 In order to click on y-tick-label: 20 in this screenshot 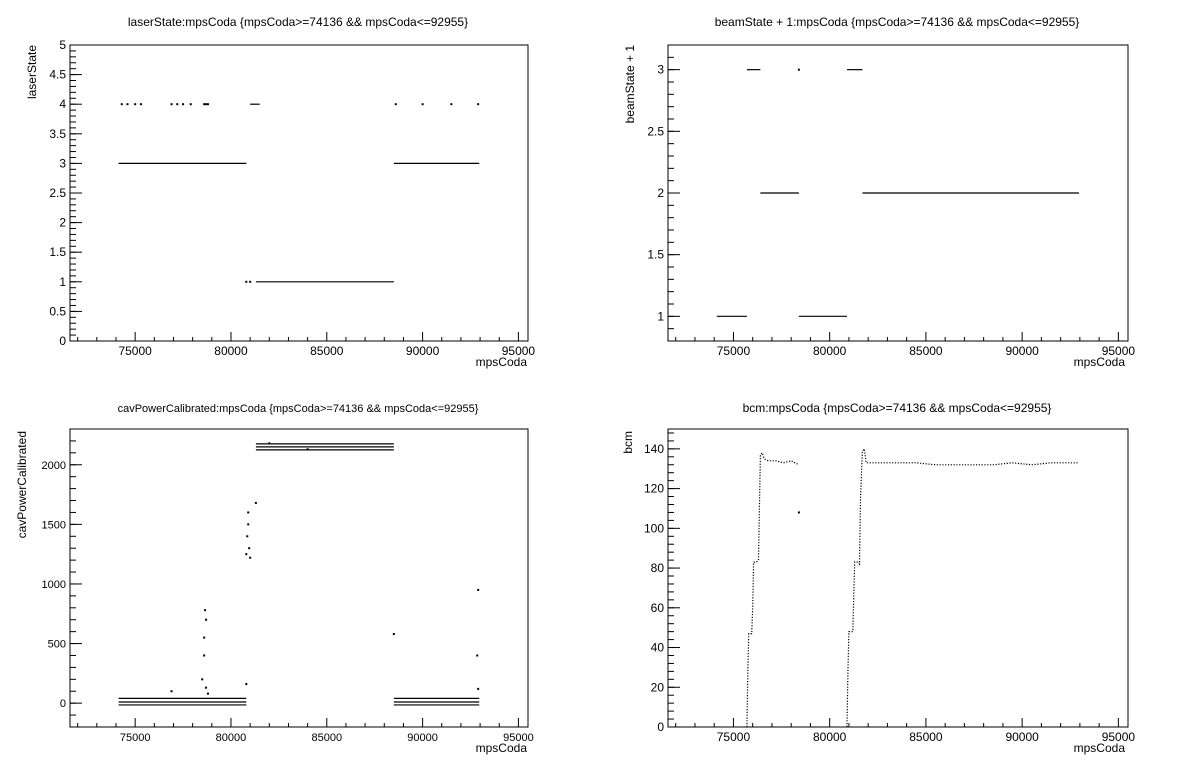, I will do `click(658, 687)`.